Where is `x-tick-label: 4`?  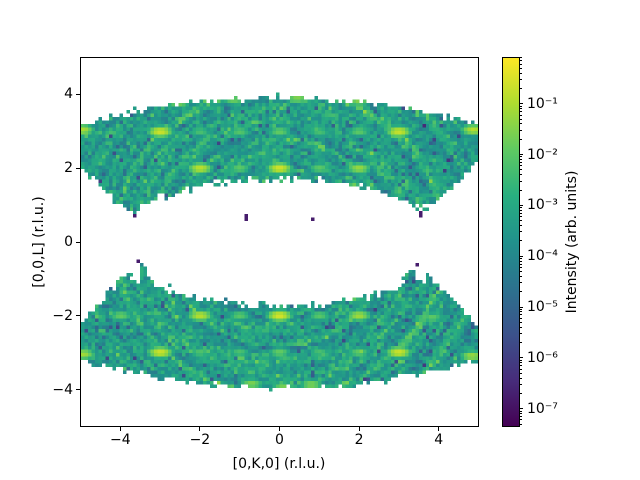
x-tick-label: 4 is located at coordinates (439, 440).